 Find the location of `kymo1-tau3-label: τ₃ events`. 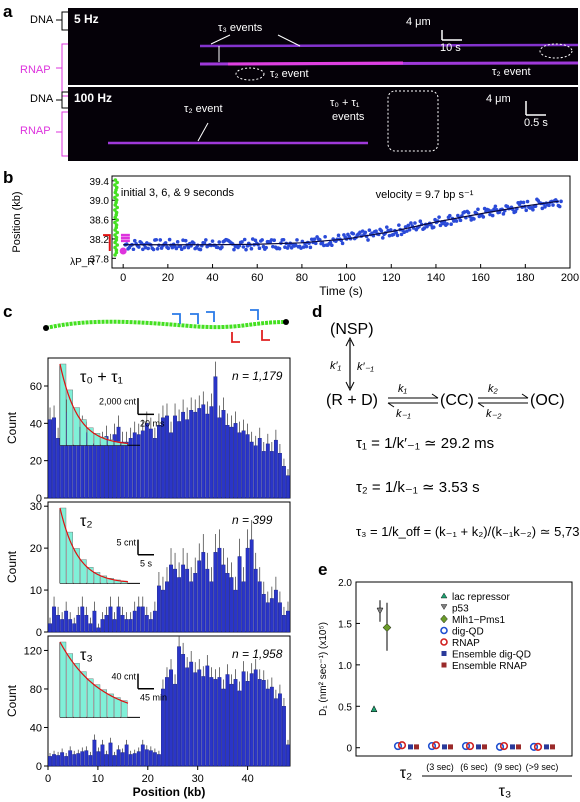

kymo1-tau3-label: τ₃ events is located at coordinates (240, 28).